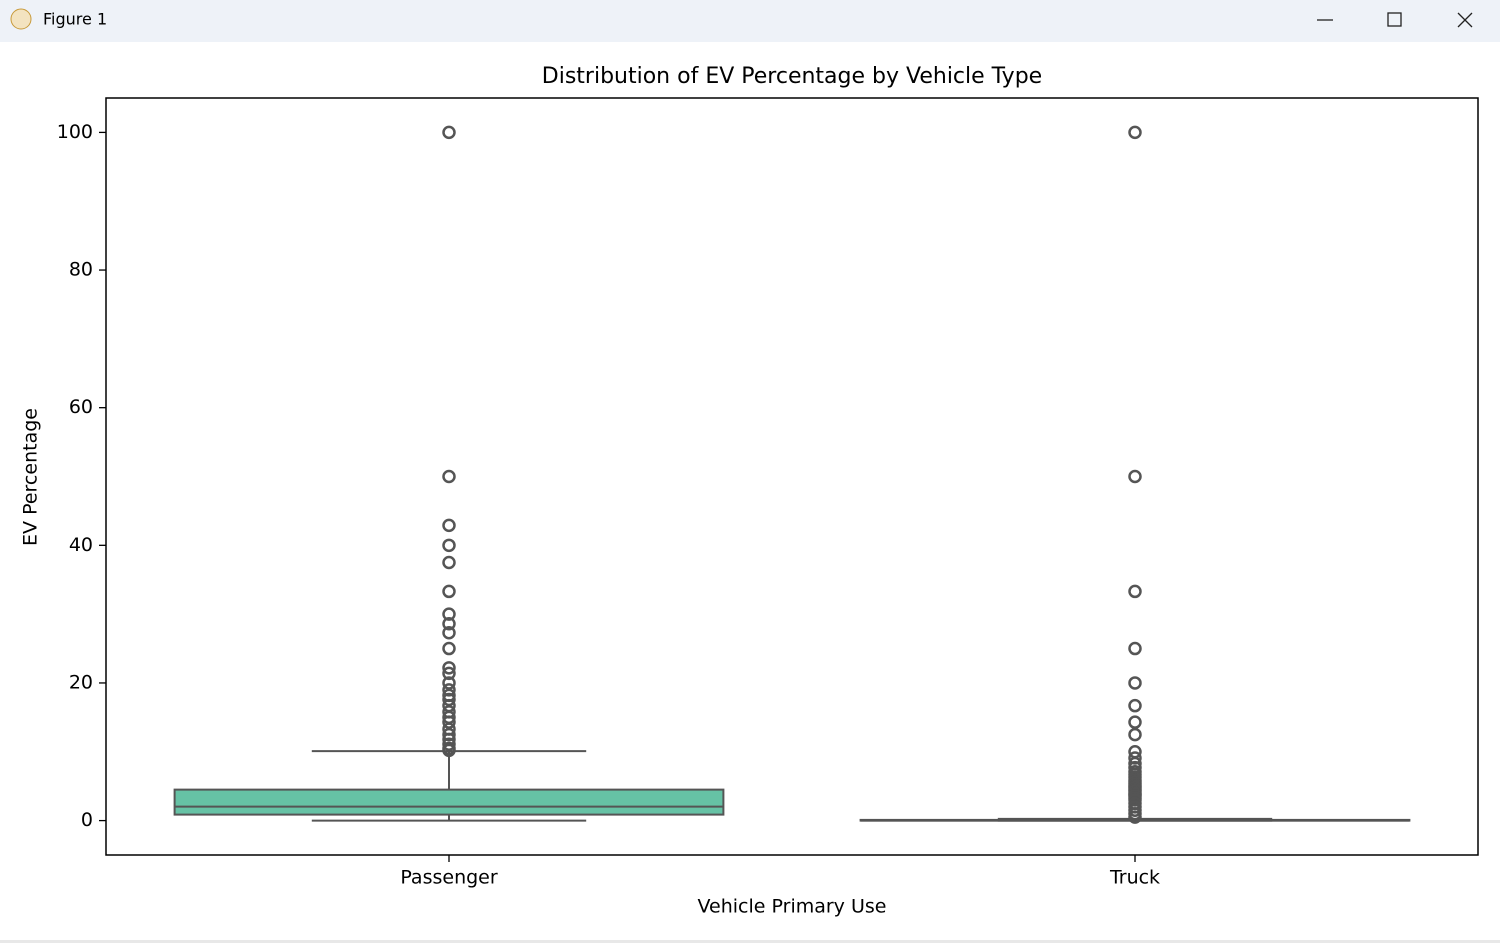  Describe the element at coordinates (81, 270) in the screenshot. I see `y-tick-label: 80` at that location.